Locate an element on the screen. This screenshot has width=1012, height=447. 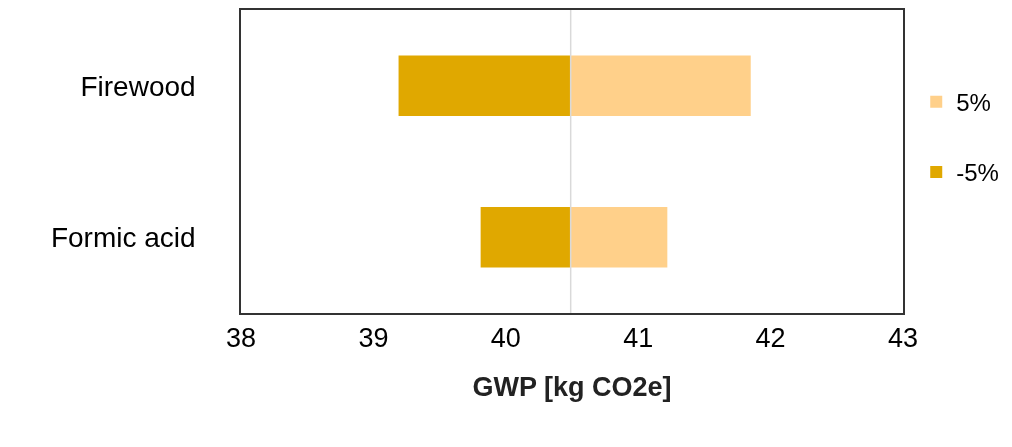
x-tick-label: 42 is located at coordinates (770, 338).